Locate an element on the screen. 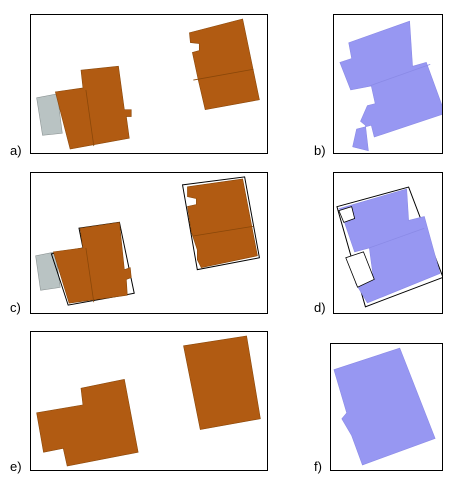 The width and height of the screenshot is (464, 486). panel-f-drawing is located at coordinates (384, 406).